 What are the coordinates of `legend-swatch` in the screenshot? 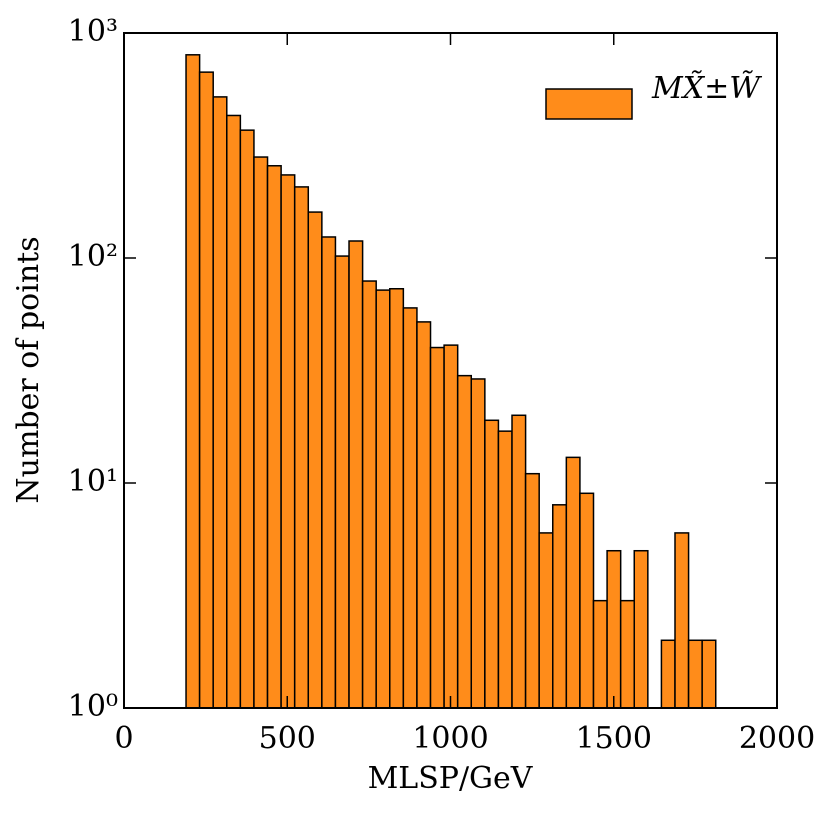 It's located at (589, 104).